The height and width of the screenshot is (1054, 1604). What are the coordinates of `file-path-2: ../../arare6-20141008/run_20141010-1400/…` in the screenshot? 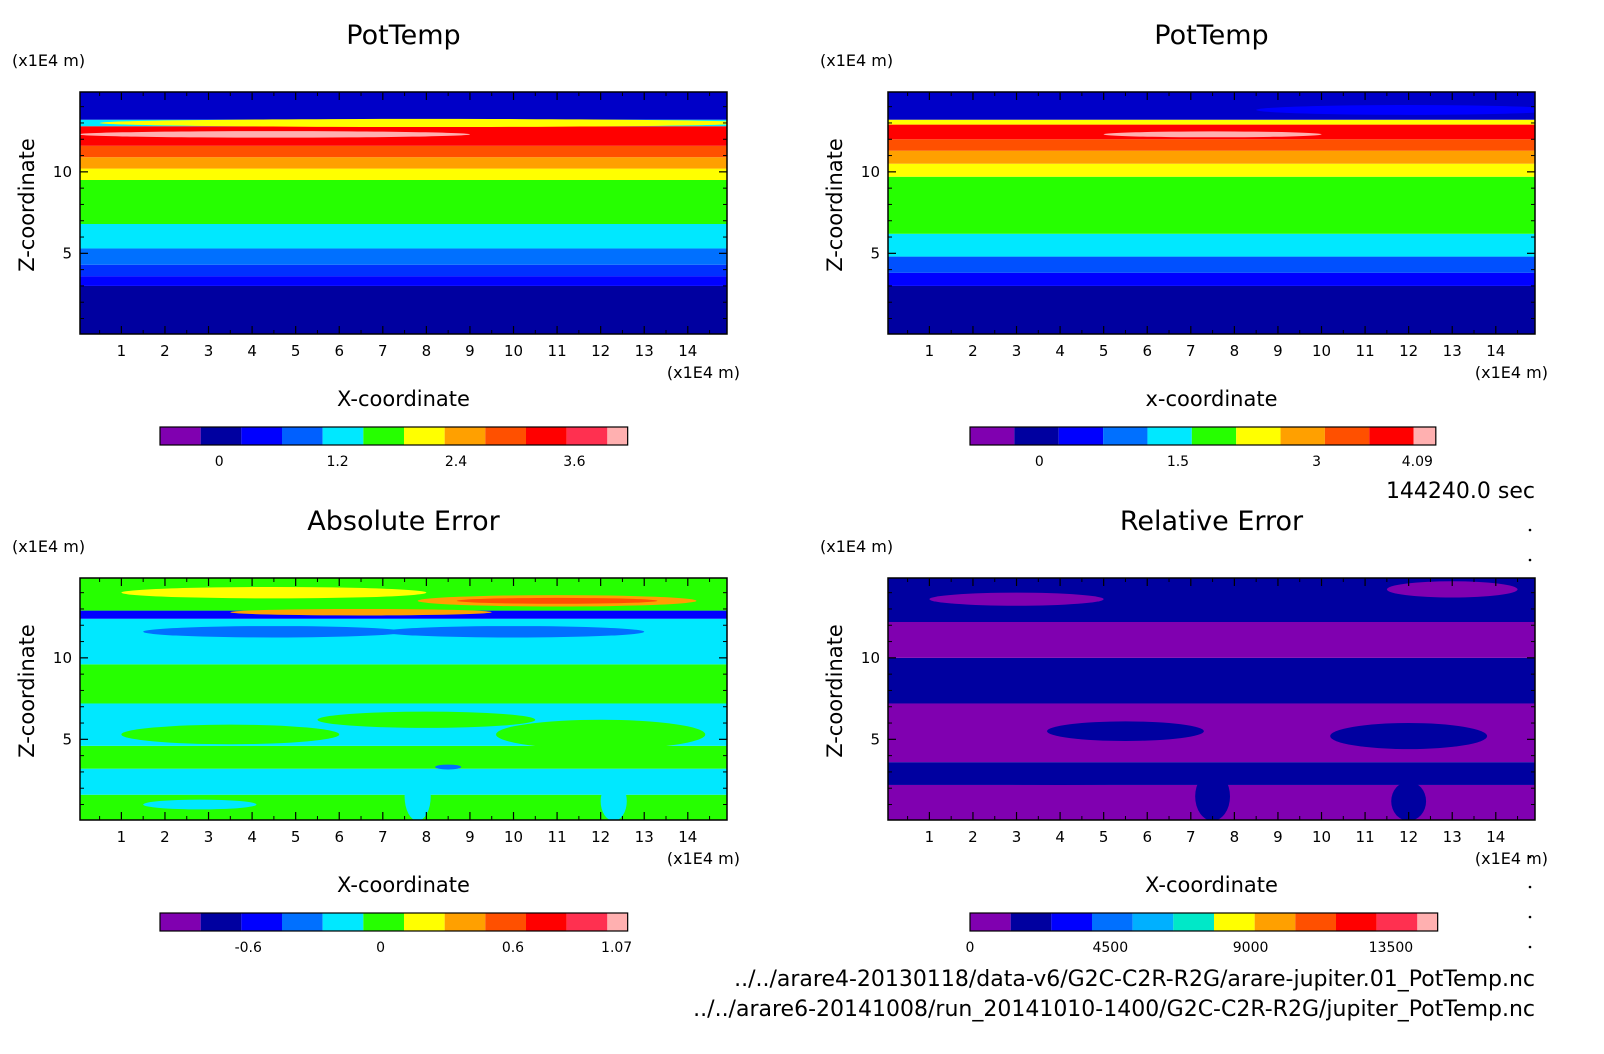 It's located at (1114, 1009).